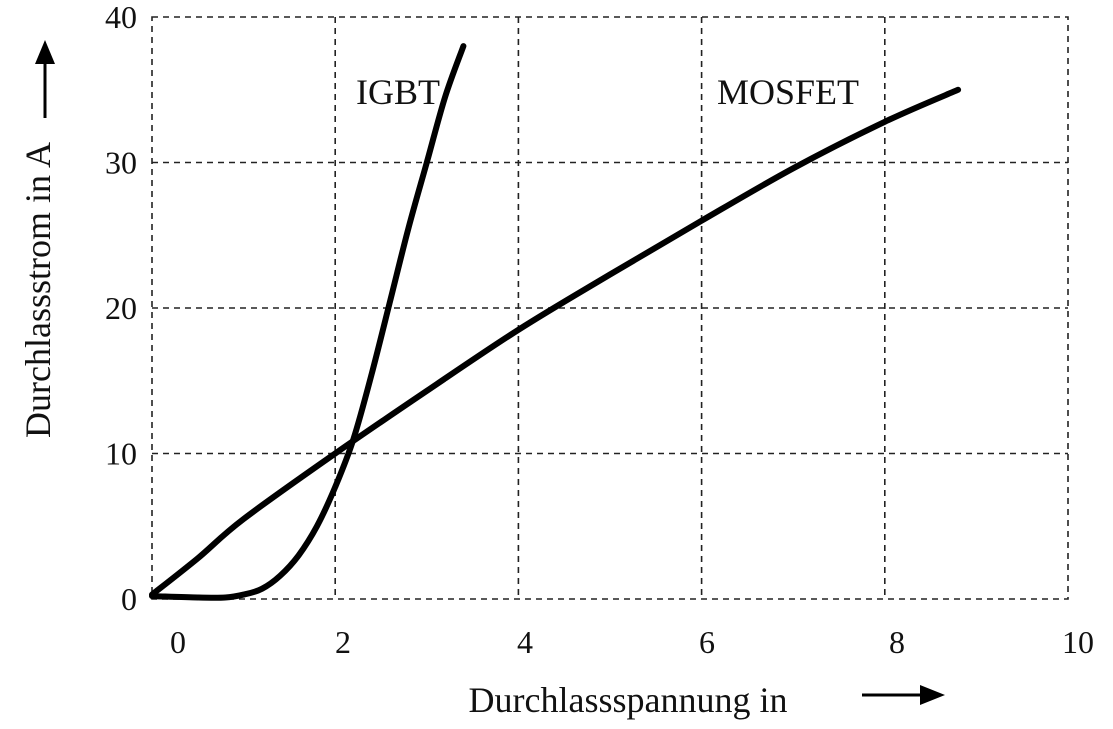 The width and height of the screenshot is (1113, 729). I want to click on series-label-igbt: IGBT, so click(398, 92).